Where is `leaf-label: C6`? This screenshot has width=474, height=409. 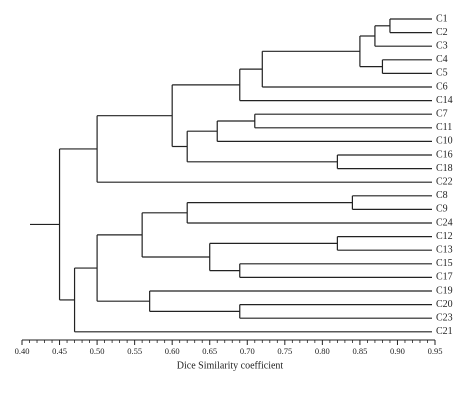 leaf-label: C6 is located at coordinates (442, 86).